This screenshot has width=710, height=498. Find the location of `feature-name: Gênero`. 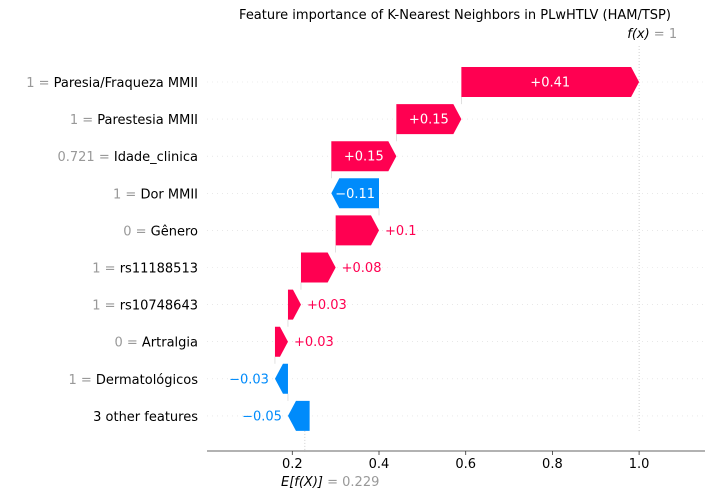

feature-name: Gênero is located at coordinates (174, 231).